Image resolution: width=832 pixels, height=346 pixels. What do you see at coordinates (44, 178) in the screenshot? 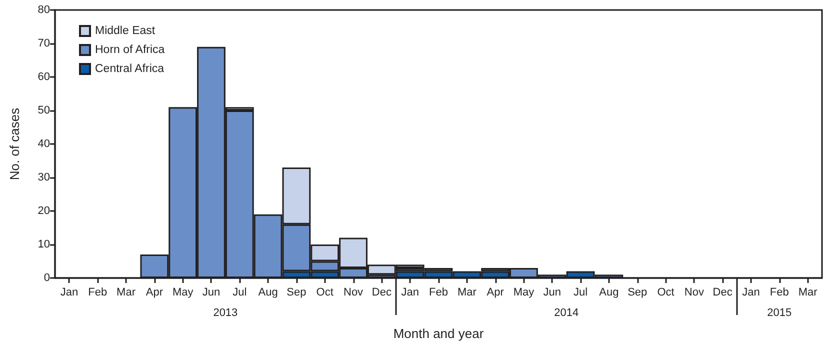
I see `y-tick-label: 30` at bounding box center [44, 178].